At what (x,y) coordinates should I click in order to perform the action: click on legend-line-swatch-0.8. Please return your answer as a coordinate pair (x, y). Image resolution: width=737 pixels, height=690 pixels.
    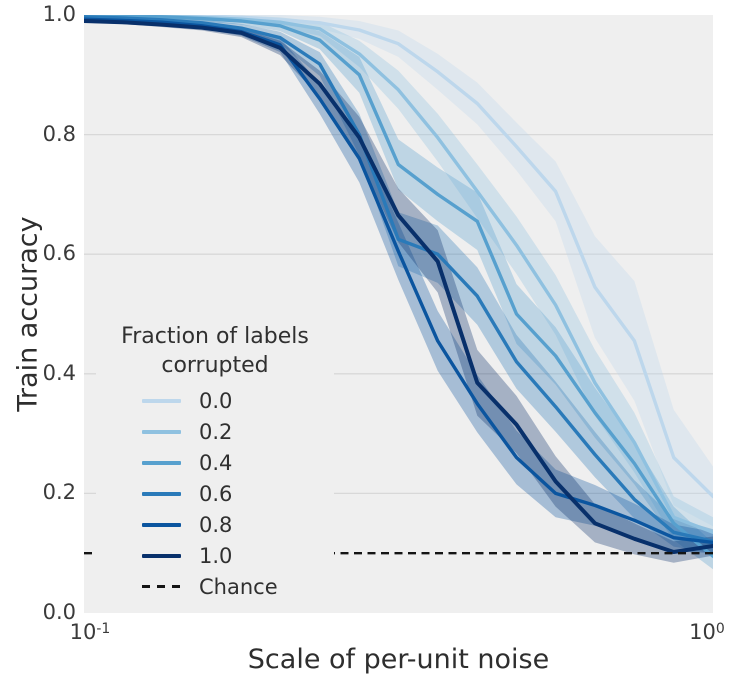
    Looking at the image, I should click on (161, 524).